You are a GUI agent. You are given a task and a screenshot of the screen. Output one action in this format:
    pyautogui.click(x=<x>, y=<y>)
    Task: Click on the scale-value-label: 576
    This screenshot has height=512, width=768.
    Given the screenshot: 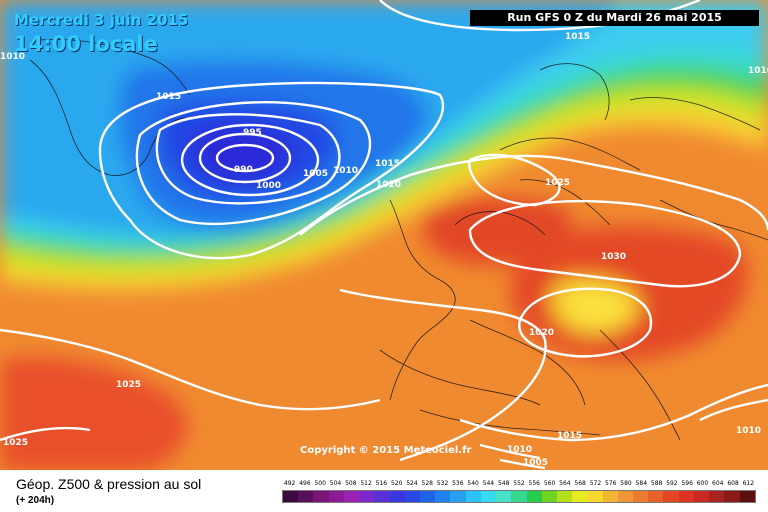 What is the action you would take?
    pyautogui.click(x=611, y=483)
    